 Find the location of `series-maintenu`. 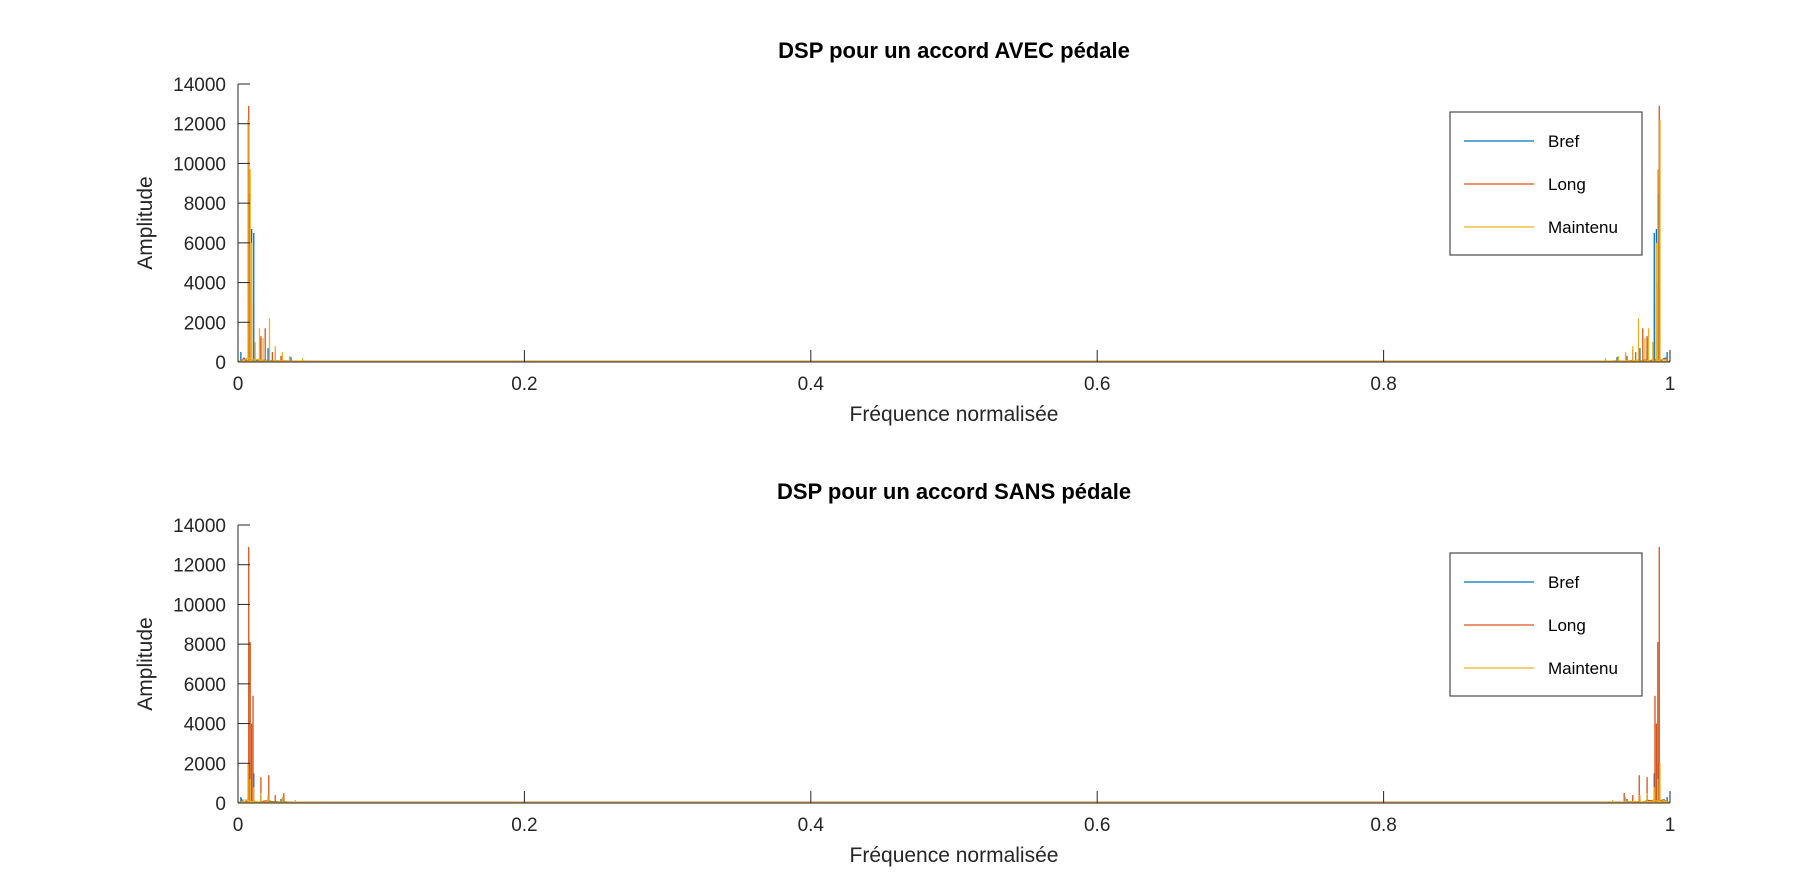

series-maintenu is located at coordinates (954, 783).